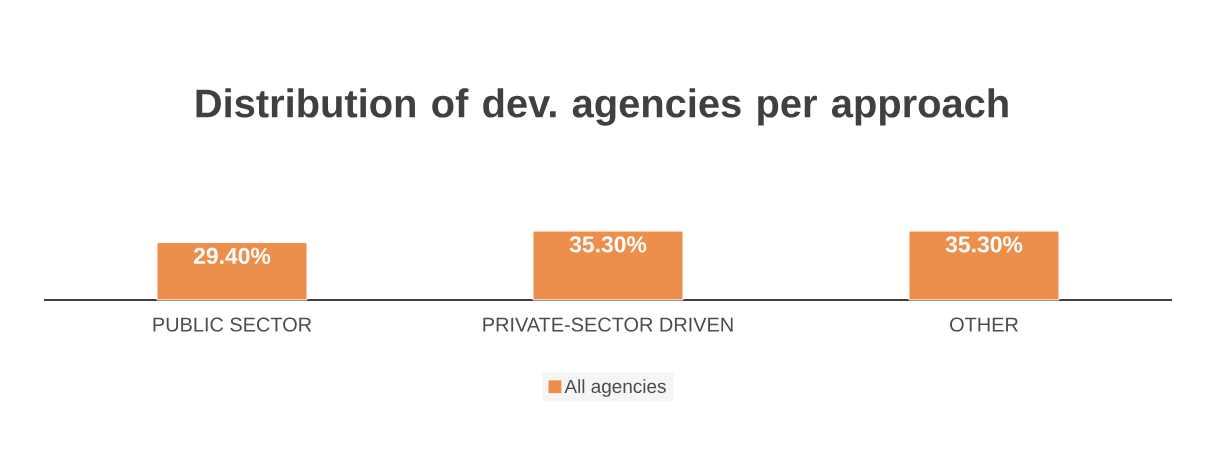 This screenshot has width=1205, height=457. What do you see at coordinates (984, 324) in the screenshot?
I see `x-tick-label: OTHER` at bounding box center [984, 324].